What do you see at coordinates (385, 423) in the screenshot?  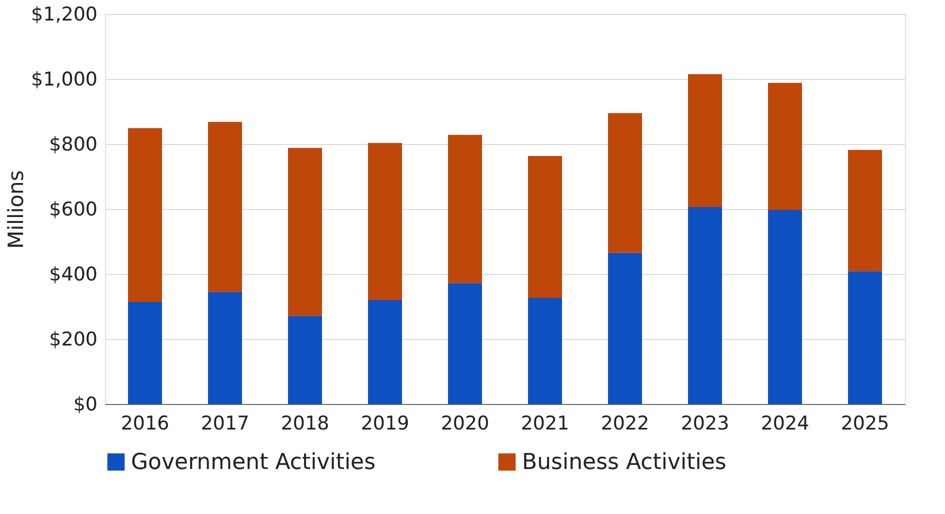 I see `x-tick-label: 2019` at bounding box center [385, 423].